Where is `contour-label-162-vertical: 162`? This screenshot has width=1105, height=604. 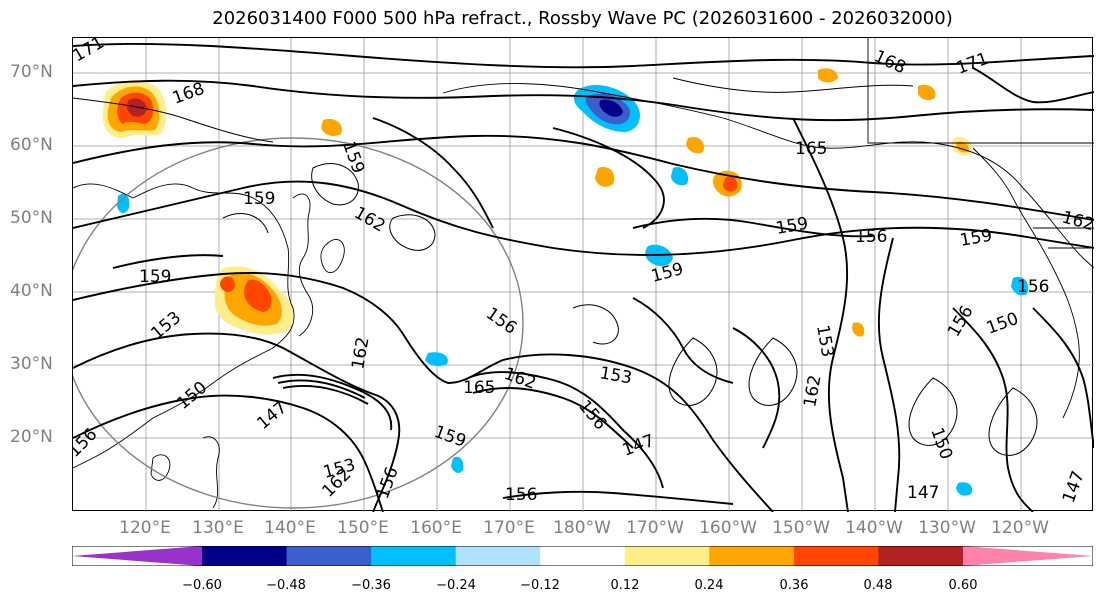
contour-label-162-vertical: 162 is located at coordinates (360, 352).